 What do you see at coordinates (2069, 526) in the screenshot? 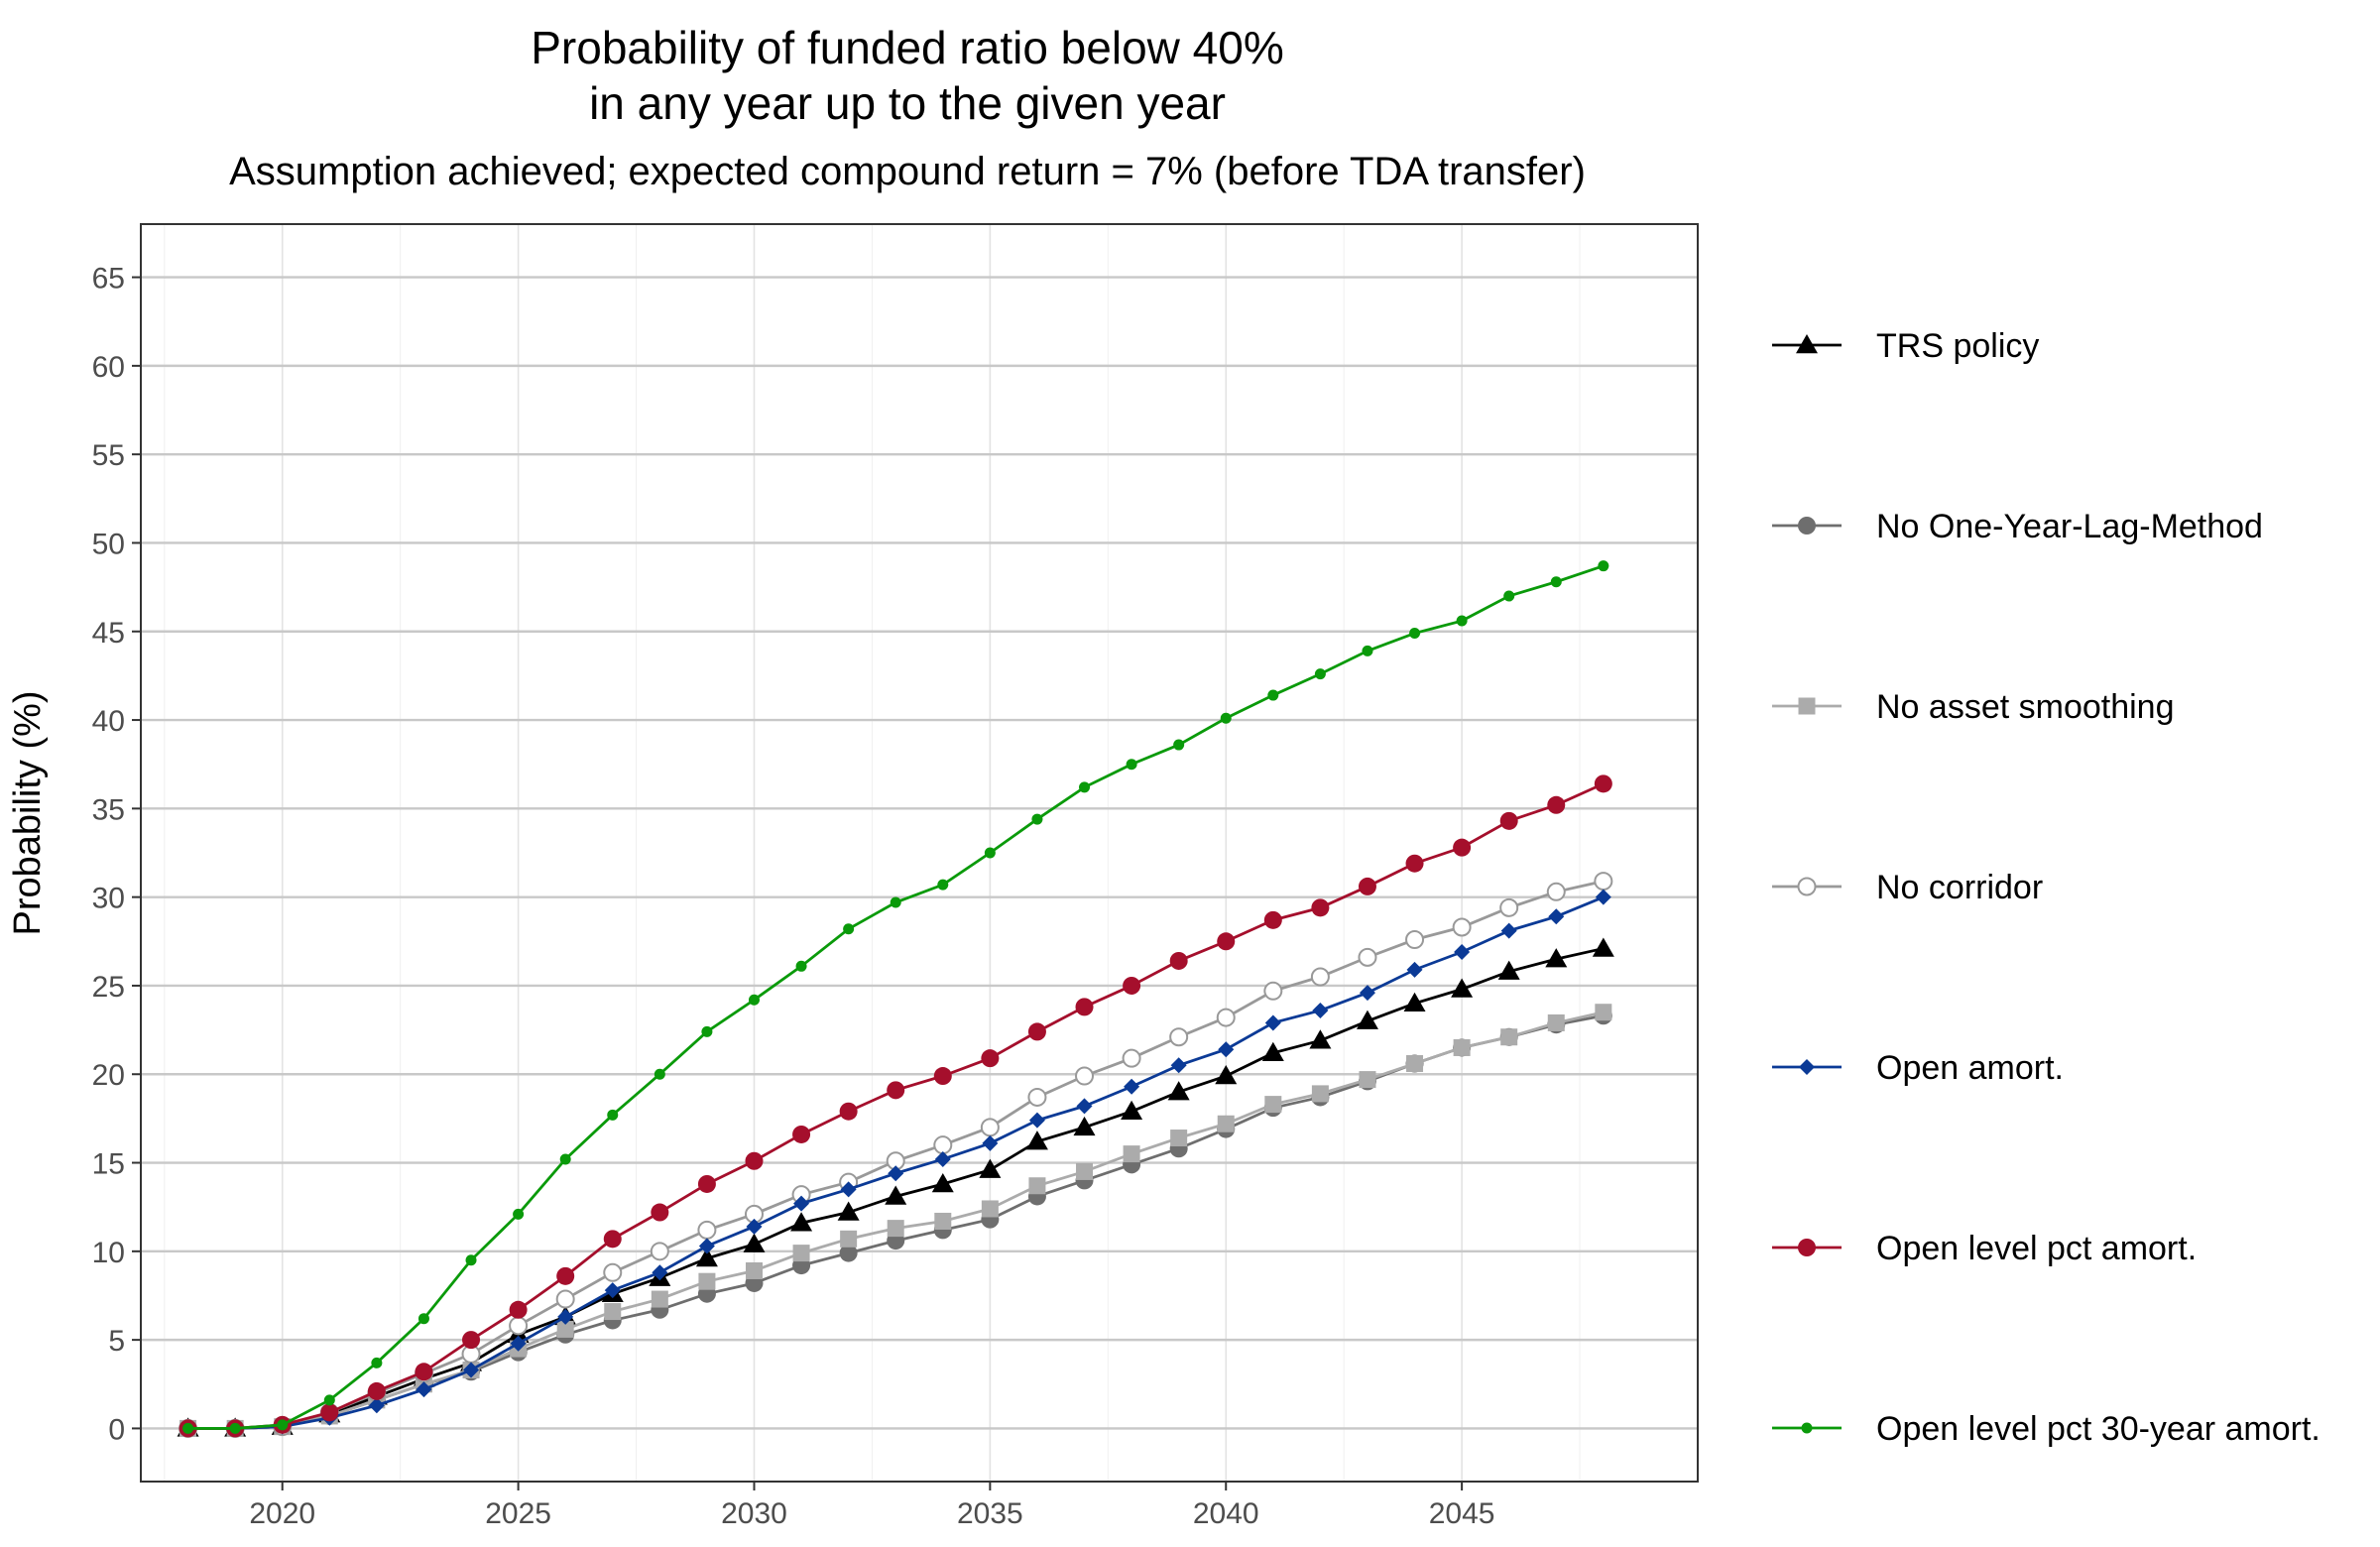
I see `legend-label: No One-Year-Lag-Method` at bounding box center [2069, 526].